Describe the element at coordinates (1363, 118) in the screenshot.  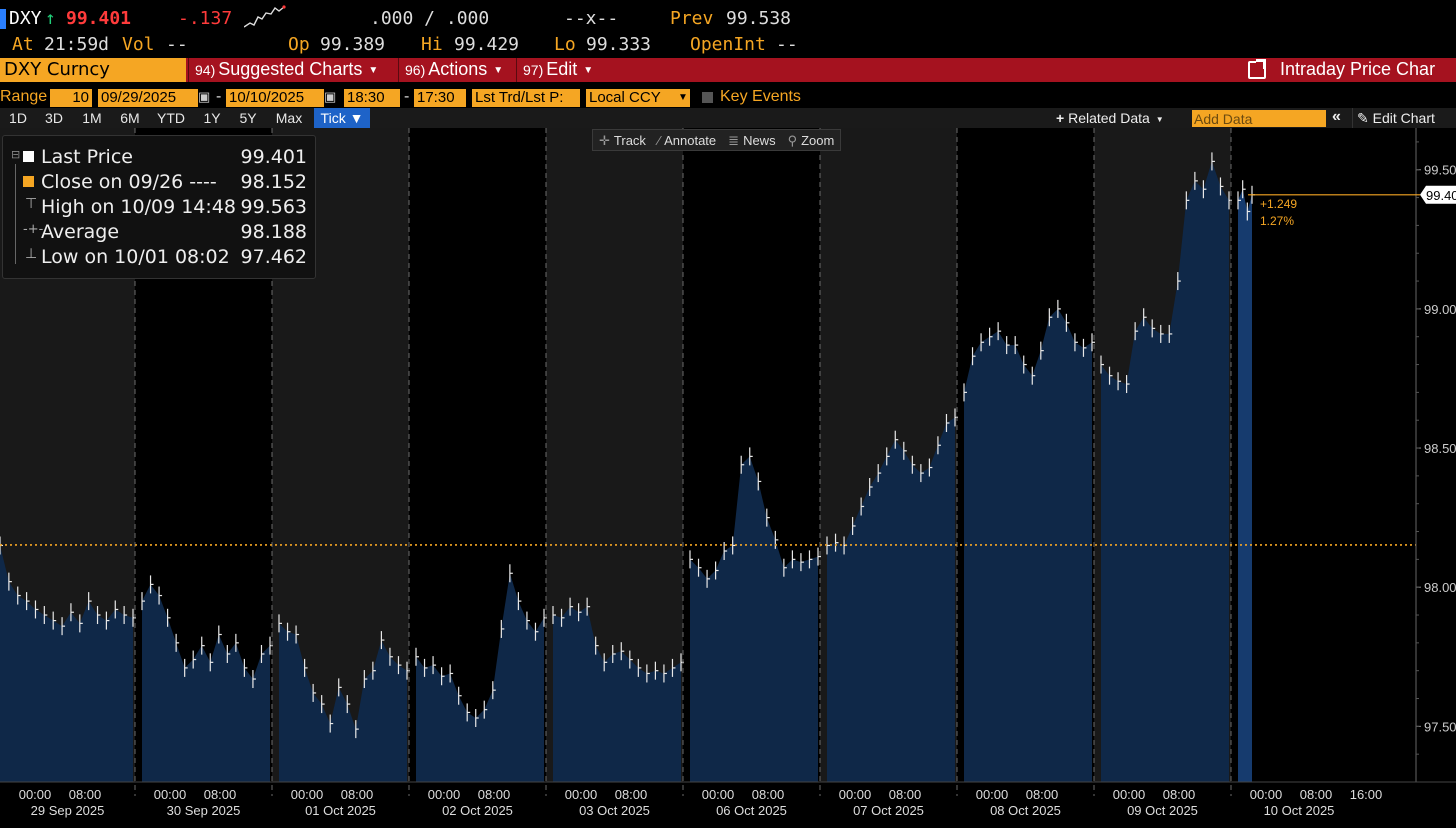
I see `pencil-icon: ✎` at that location.